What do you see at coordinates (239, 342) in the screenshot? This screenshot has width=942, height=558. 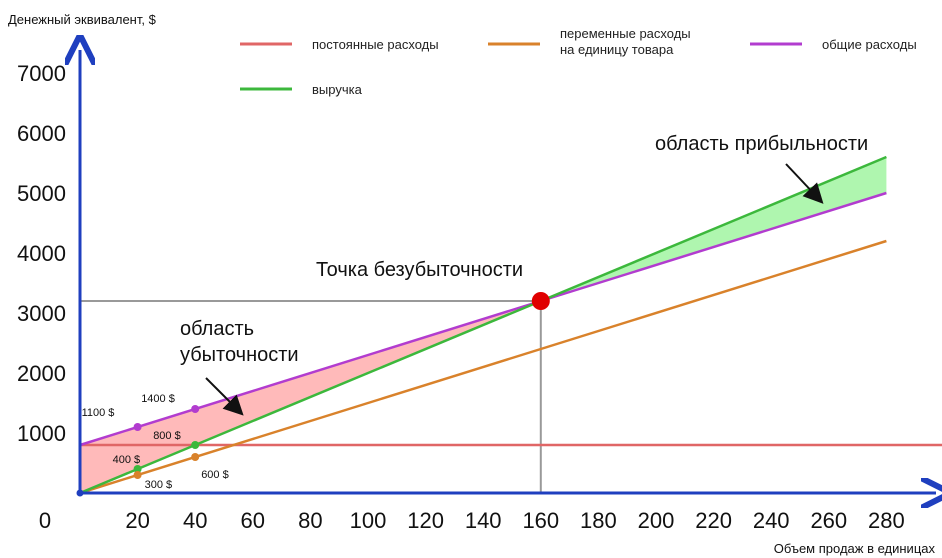 I see `loss-area-label: область убыточности` at bounding box center [239, 342].